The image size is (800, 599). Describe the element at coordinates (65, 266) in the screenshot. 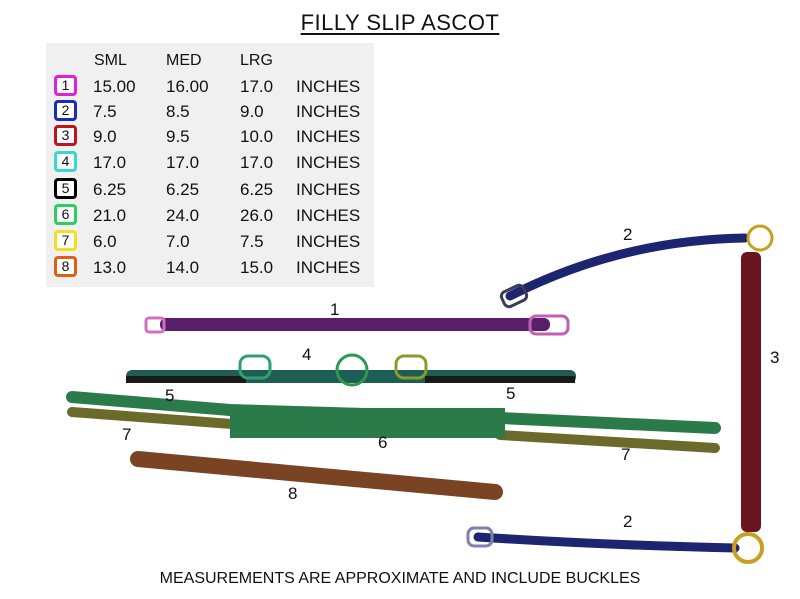

I see `row-number-badge: 8` at that location.